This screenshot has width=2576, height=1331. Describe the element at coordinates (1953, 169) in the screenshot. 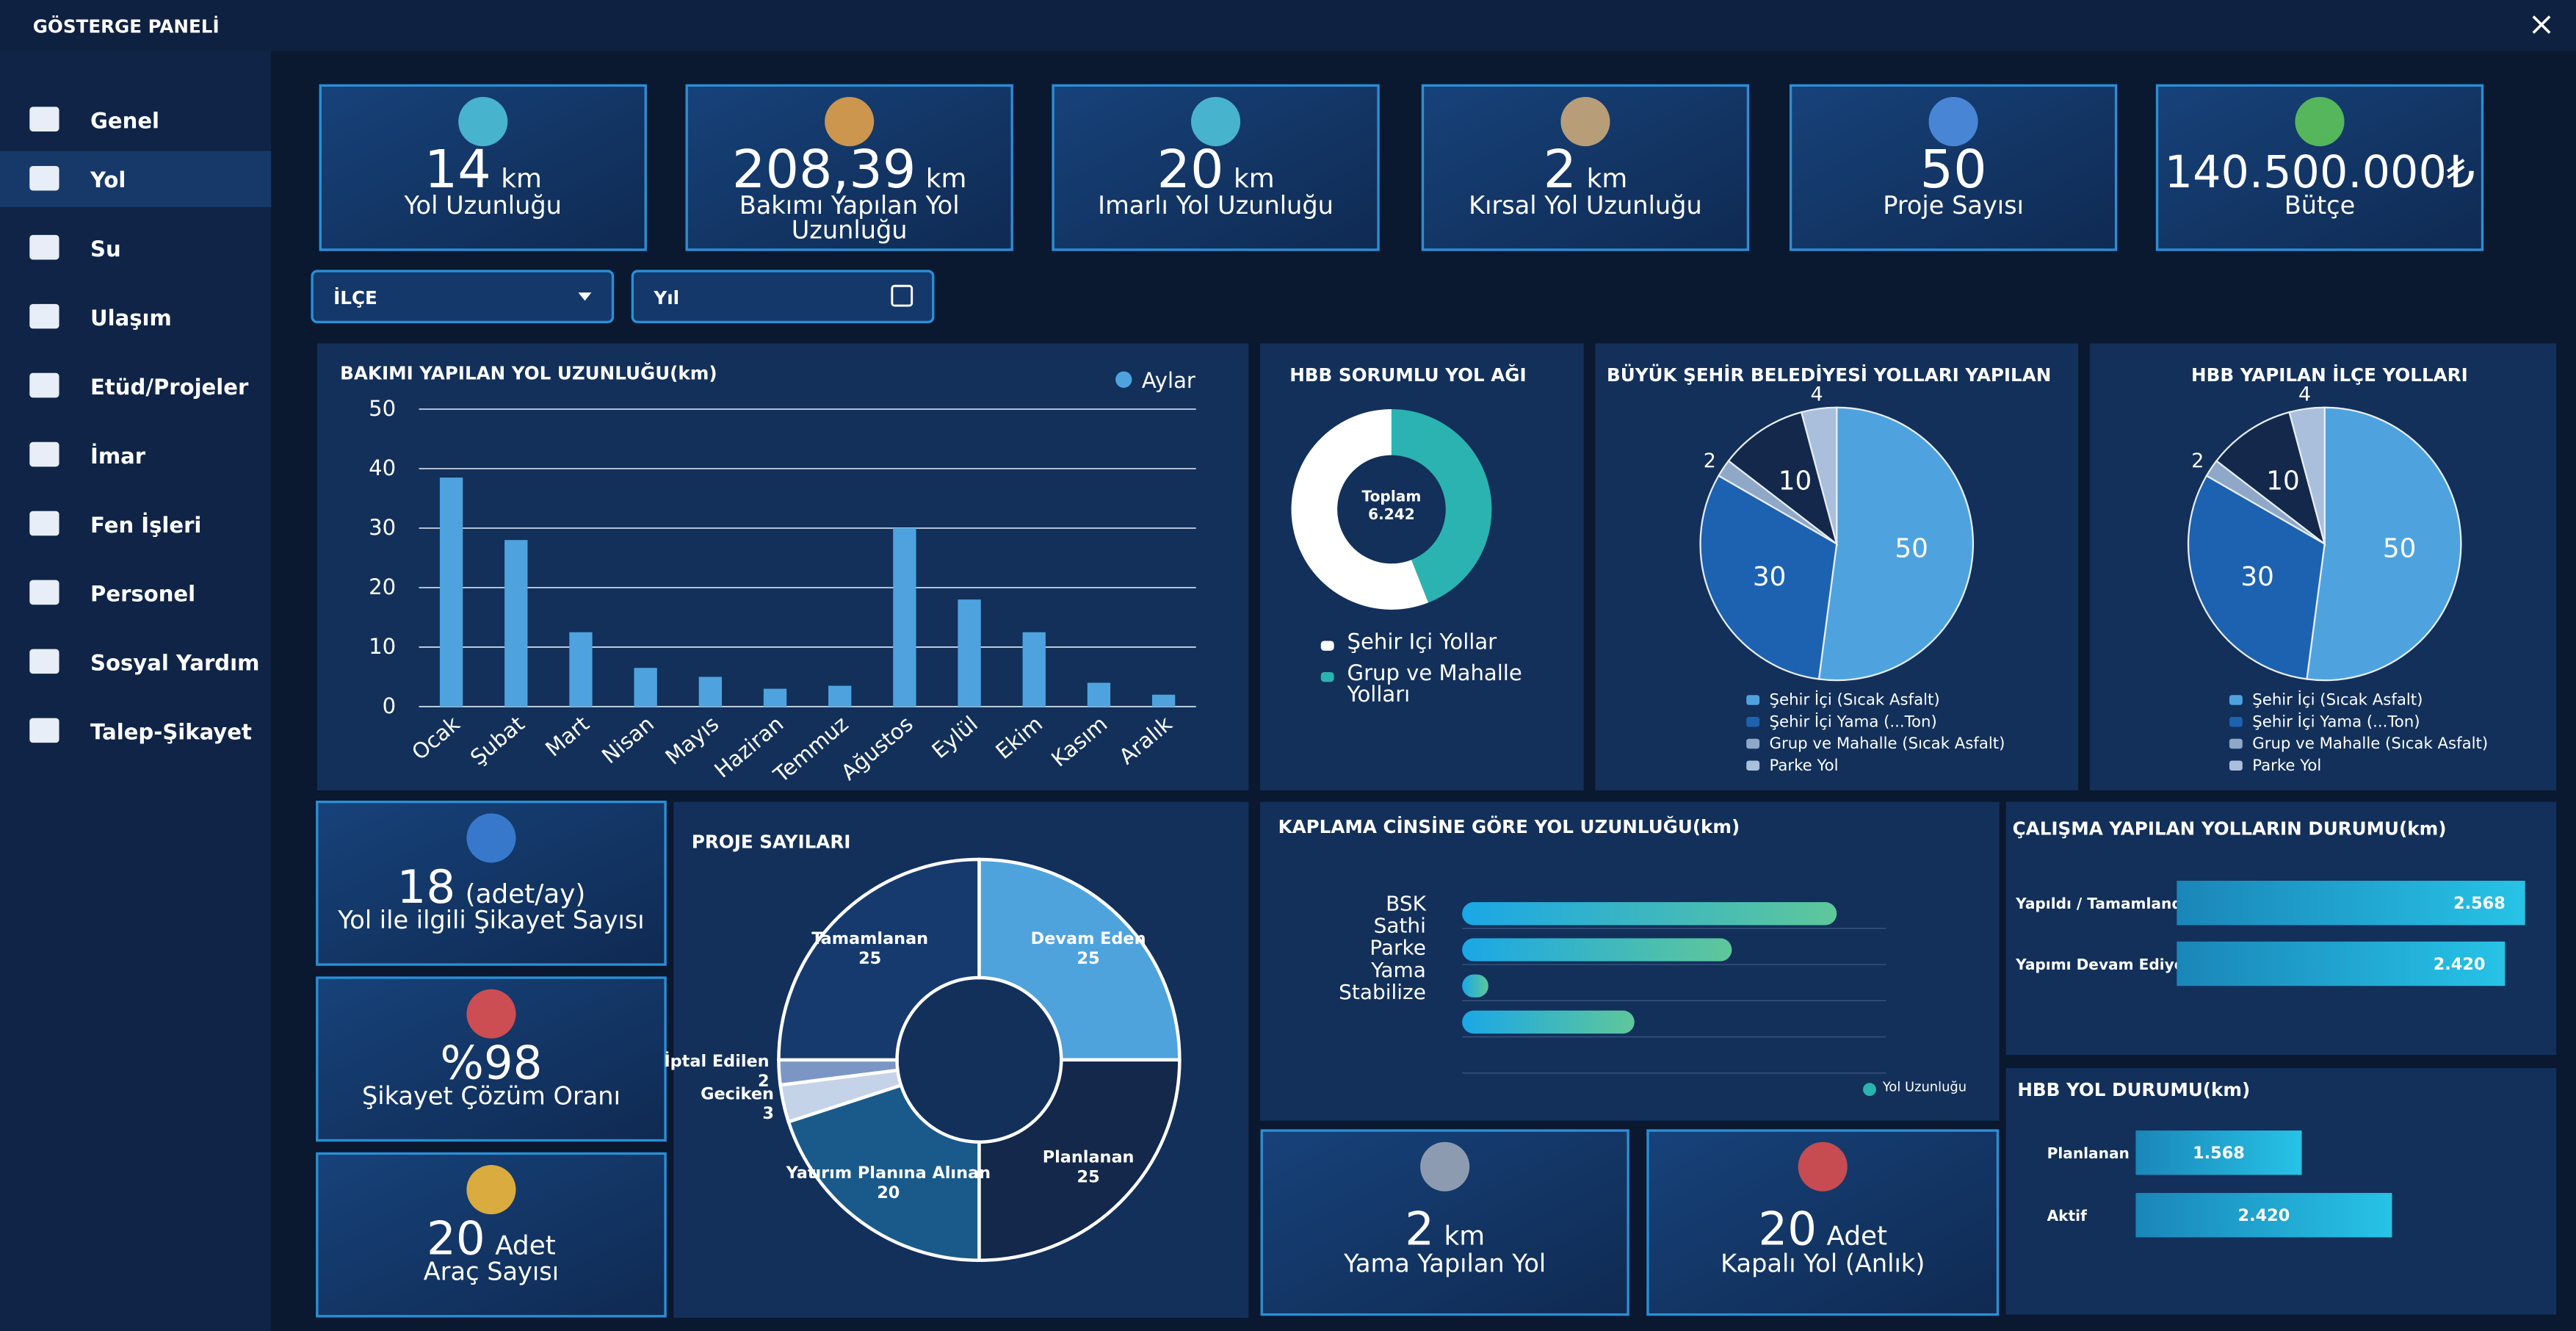

I see `kpi-value-text: 50` at that location.